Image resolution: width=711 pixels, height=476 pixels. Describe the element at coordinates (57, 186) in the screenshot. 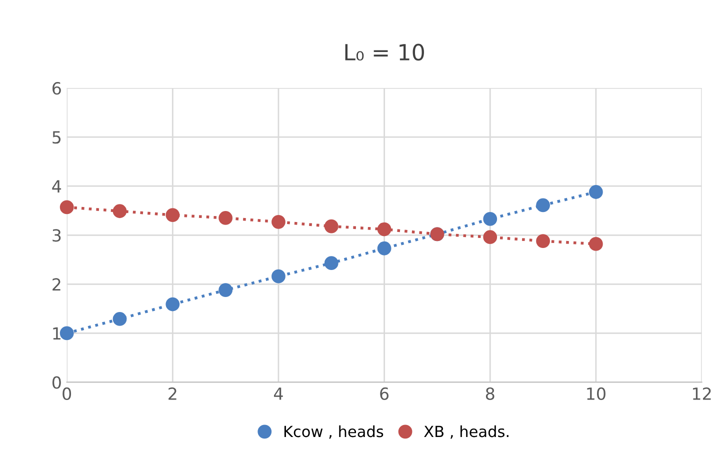

I see `y-tick-label: 4` at that location.